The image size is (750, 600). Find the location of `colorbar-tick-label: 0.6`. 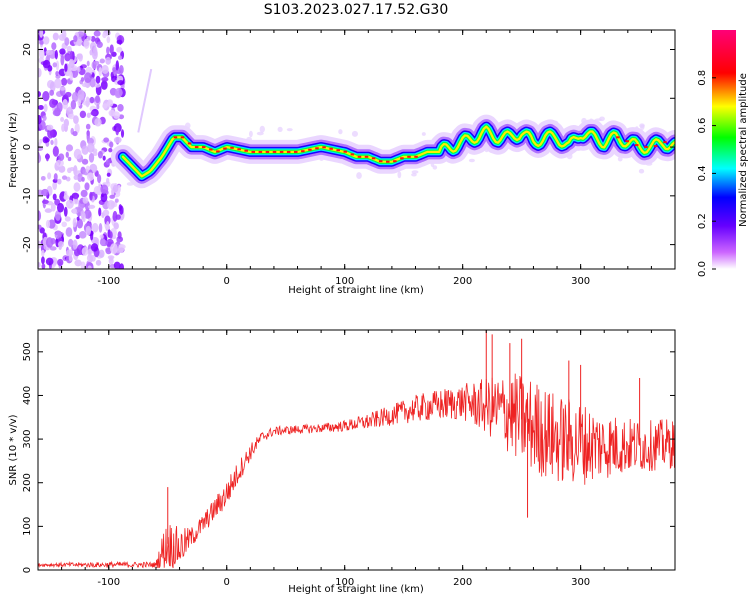

colorbar-tick-label: 0.6 is located at coordinates (702, 126).